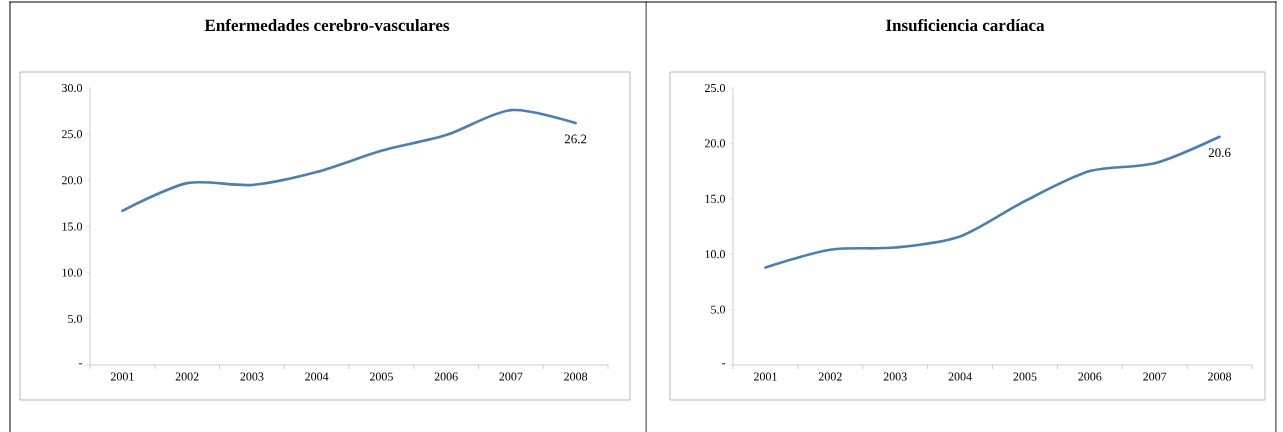 This screenshot has height=432, width=1283. I want to click on data-label: 20.6, so click(1219, 153).